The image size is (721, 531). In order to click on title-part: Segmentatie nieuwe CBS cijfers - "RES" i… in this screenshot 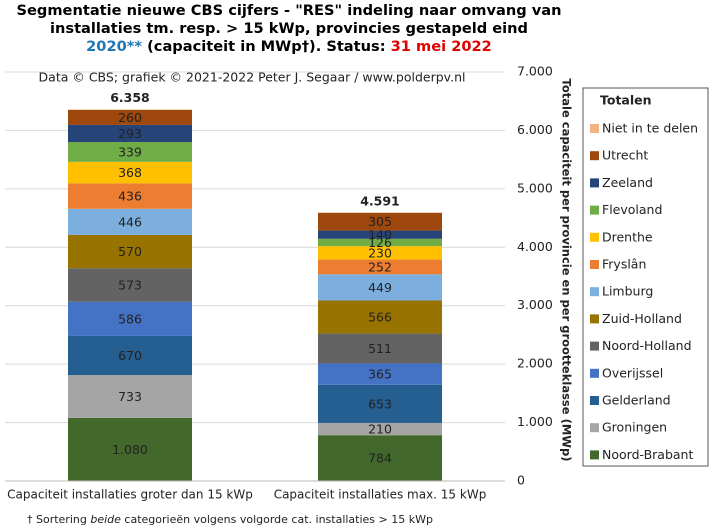, I will do `click(289, 19)`.